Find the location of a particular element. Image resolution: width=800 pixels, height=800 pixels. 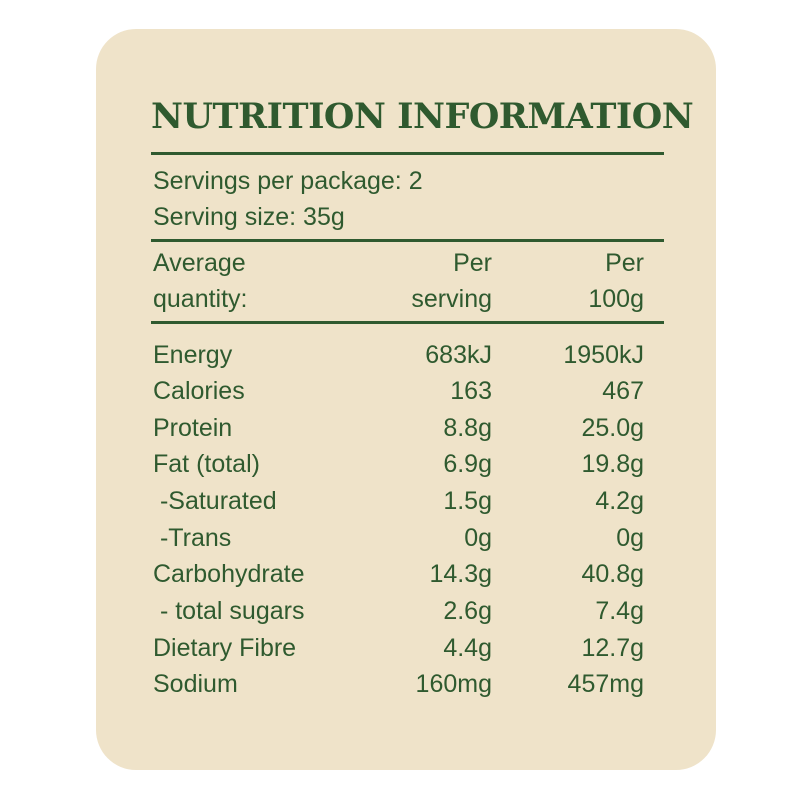

per-100g-value: 457mg is located at coordinates (605, 684).